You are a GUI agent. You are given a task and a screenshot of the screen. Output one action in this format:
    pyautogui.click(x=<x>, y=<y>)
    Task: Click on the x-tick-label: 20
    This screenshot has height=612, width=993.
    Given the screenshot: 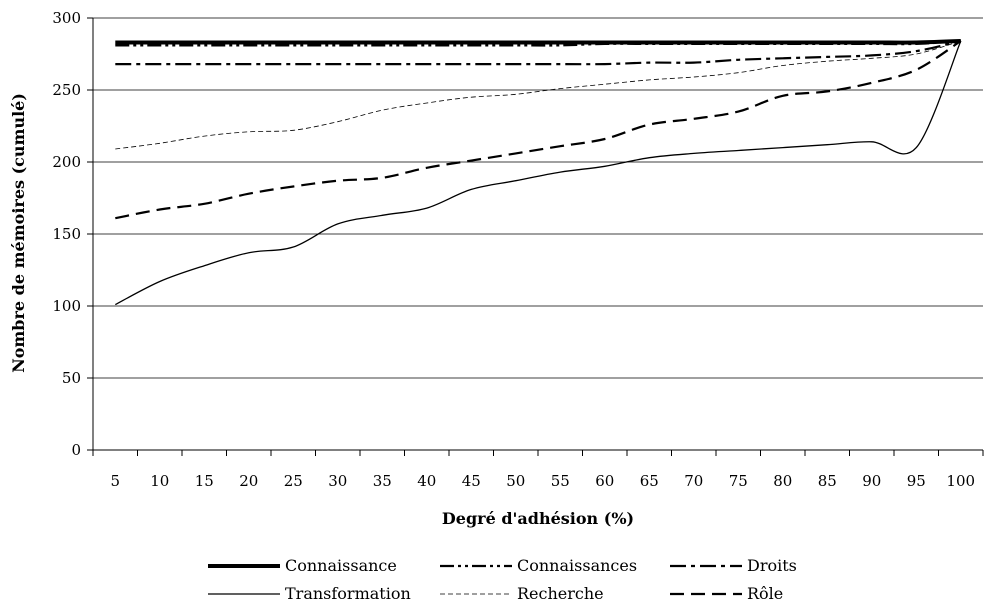 What is the action you would take?
    pyautogui.click(x=248, y=481)
    